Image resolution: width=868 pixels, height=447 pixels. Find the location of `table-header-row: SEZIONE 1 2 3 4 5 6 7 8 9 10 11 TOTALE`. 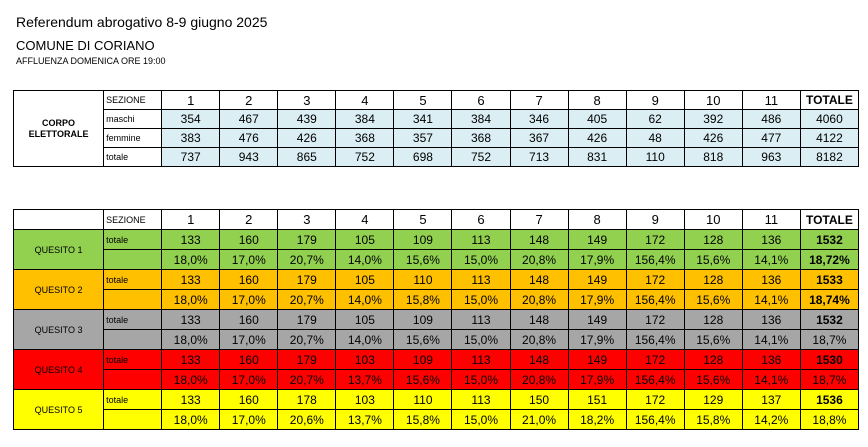

table-header-row: SEZIONE 1 2 3 4 5 6 7 8 9 10 11 TOTALE is located at coordinates (436, 219).